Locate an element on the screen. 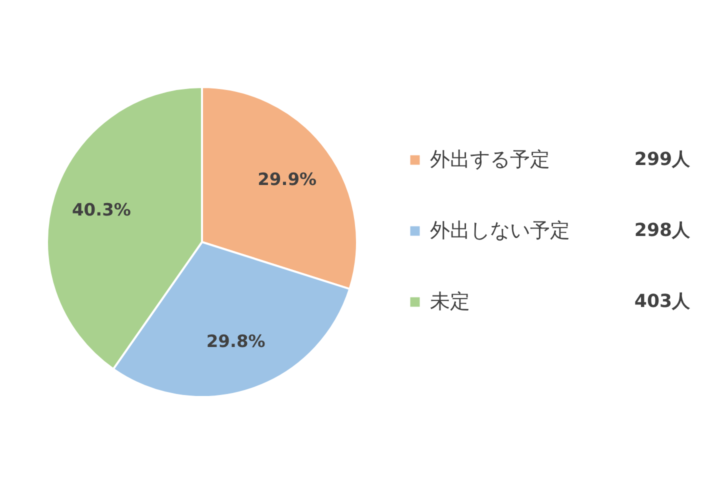 The height and width of the screenshot is (480, 711). legend-label: 外出する予定 is located at coordinates (490, 159).